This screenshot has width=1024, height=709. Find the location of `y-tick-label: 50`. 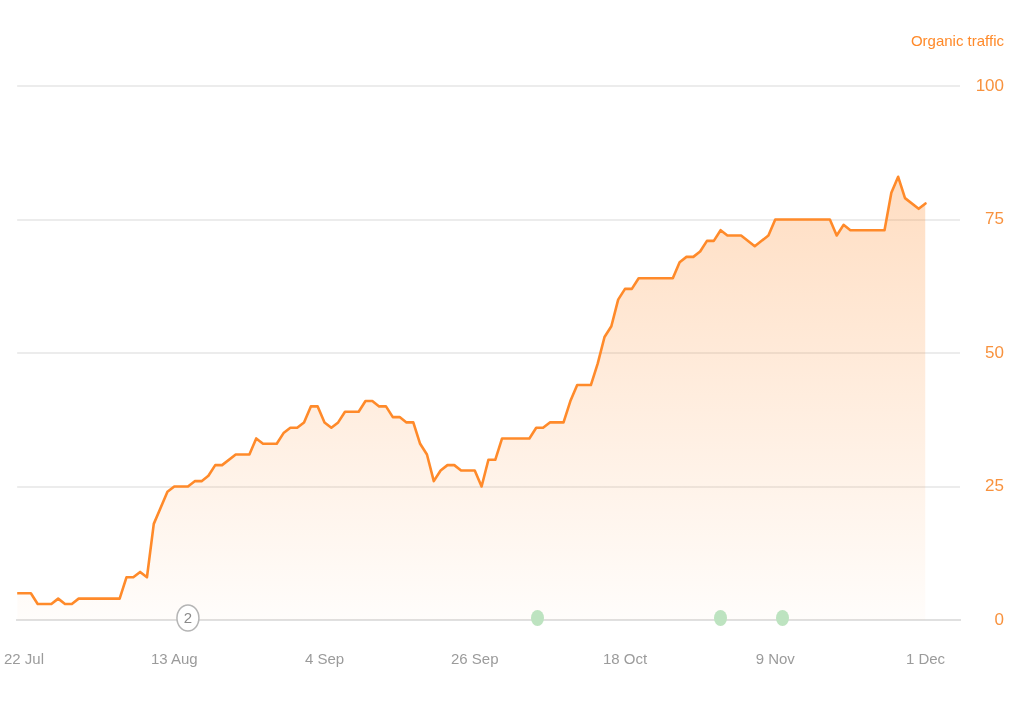

y-tick-label: 50 is located at coordinates (994, 352).